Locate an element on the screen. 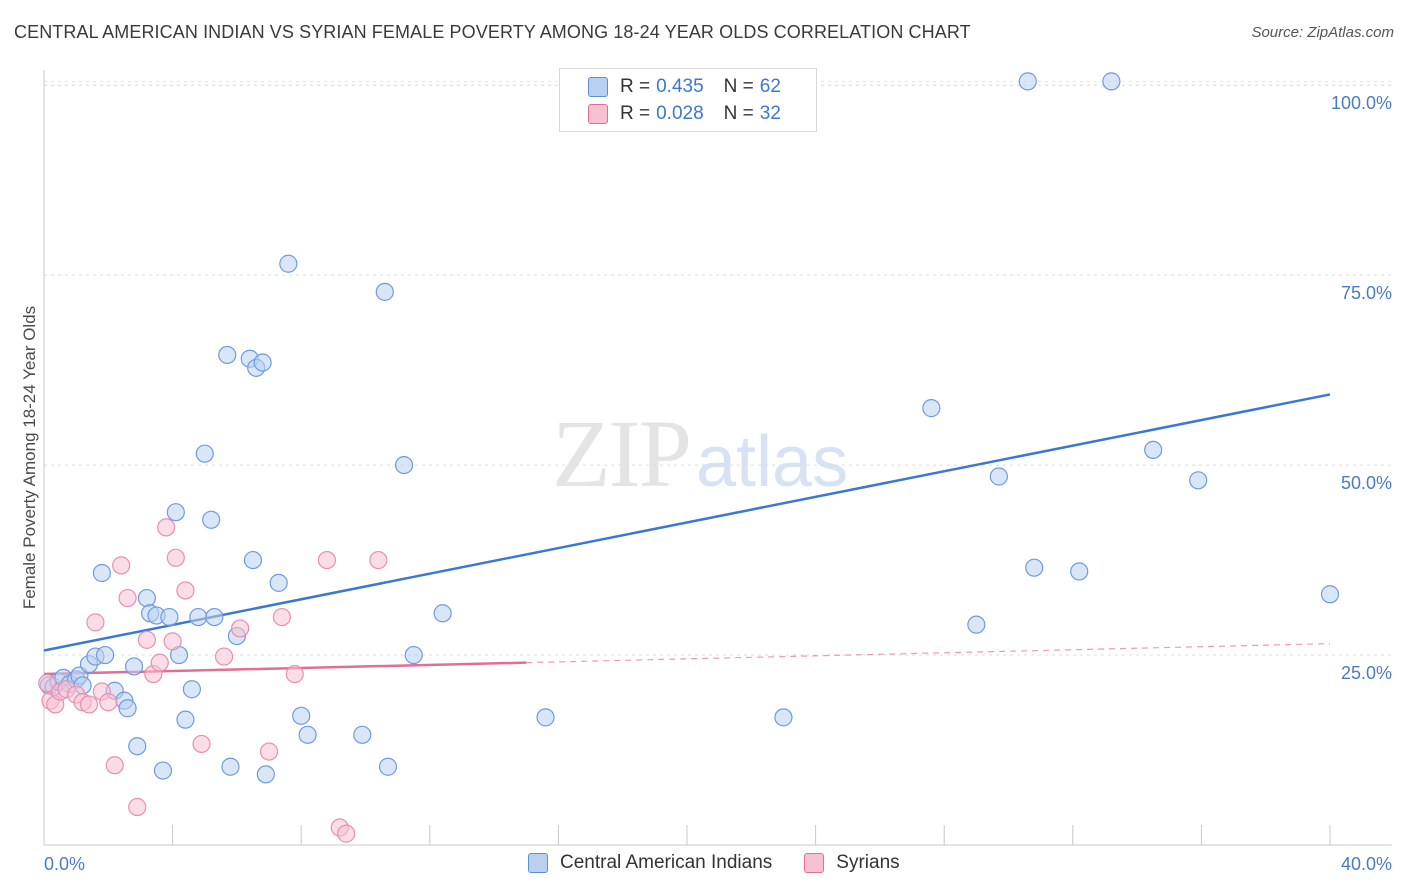  legend-label-syrians: Syrians is located at coordinates (868, 862).